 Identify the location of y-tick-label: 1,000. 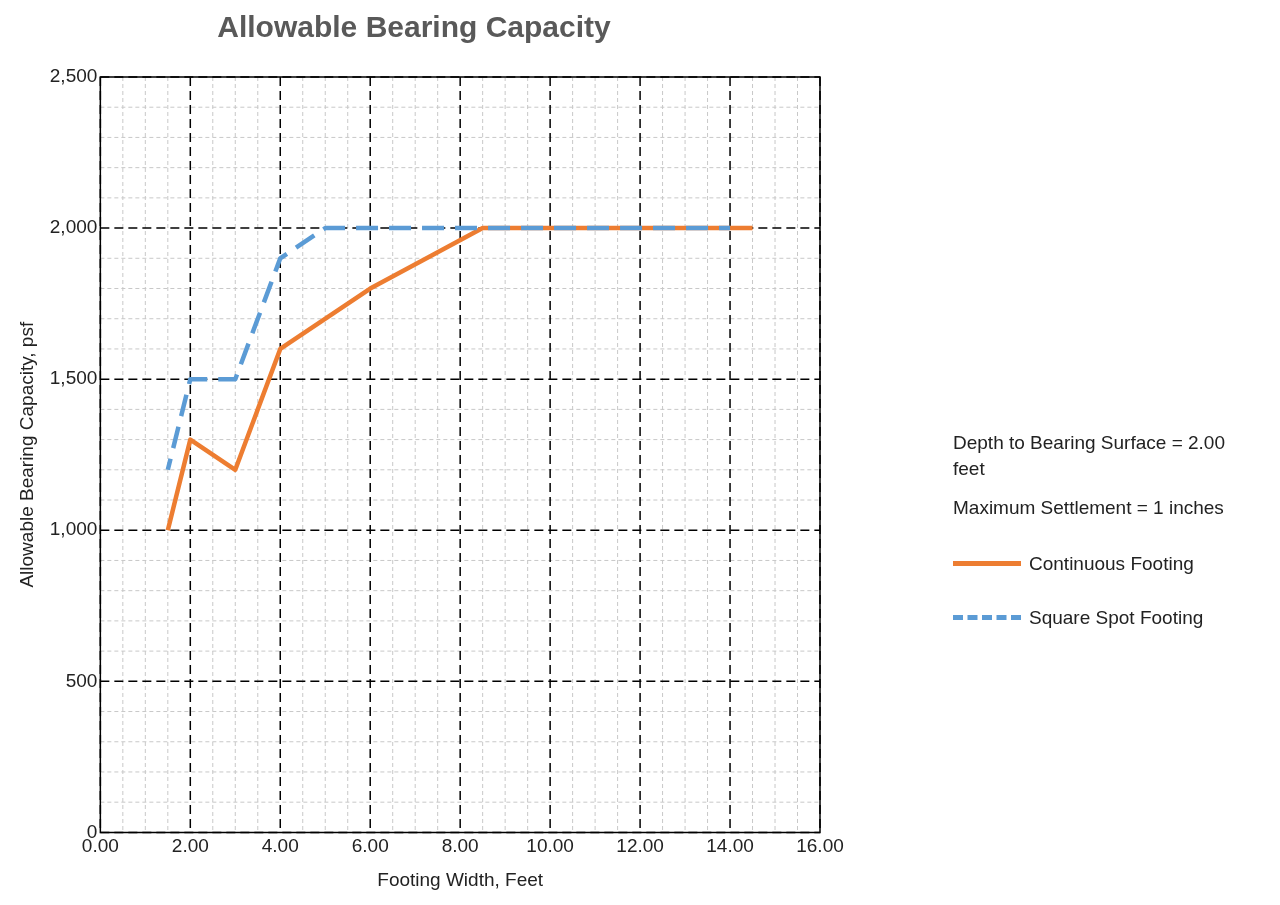
(73, 529).